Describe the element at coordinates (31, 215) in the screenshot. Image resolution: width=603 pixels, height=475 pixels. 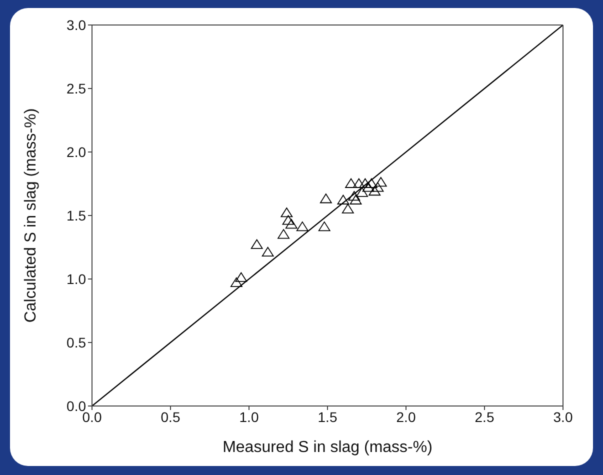
I see `y-axis-title: Calculated S in slag (mass-%)` at that location.